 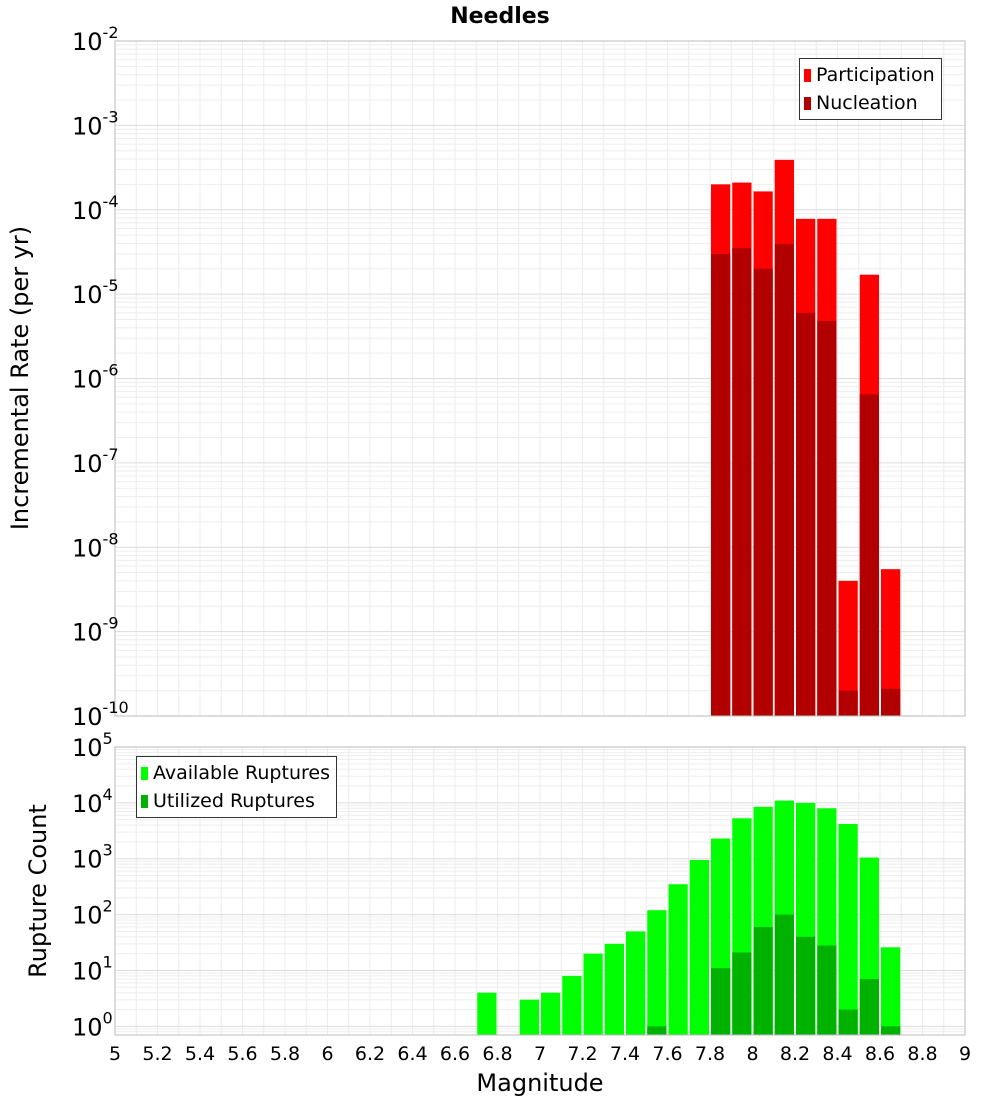 I want to click on y-tick-label-rate: 10⁻³, so click(x=95, y=123).